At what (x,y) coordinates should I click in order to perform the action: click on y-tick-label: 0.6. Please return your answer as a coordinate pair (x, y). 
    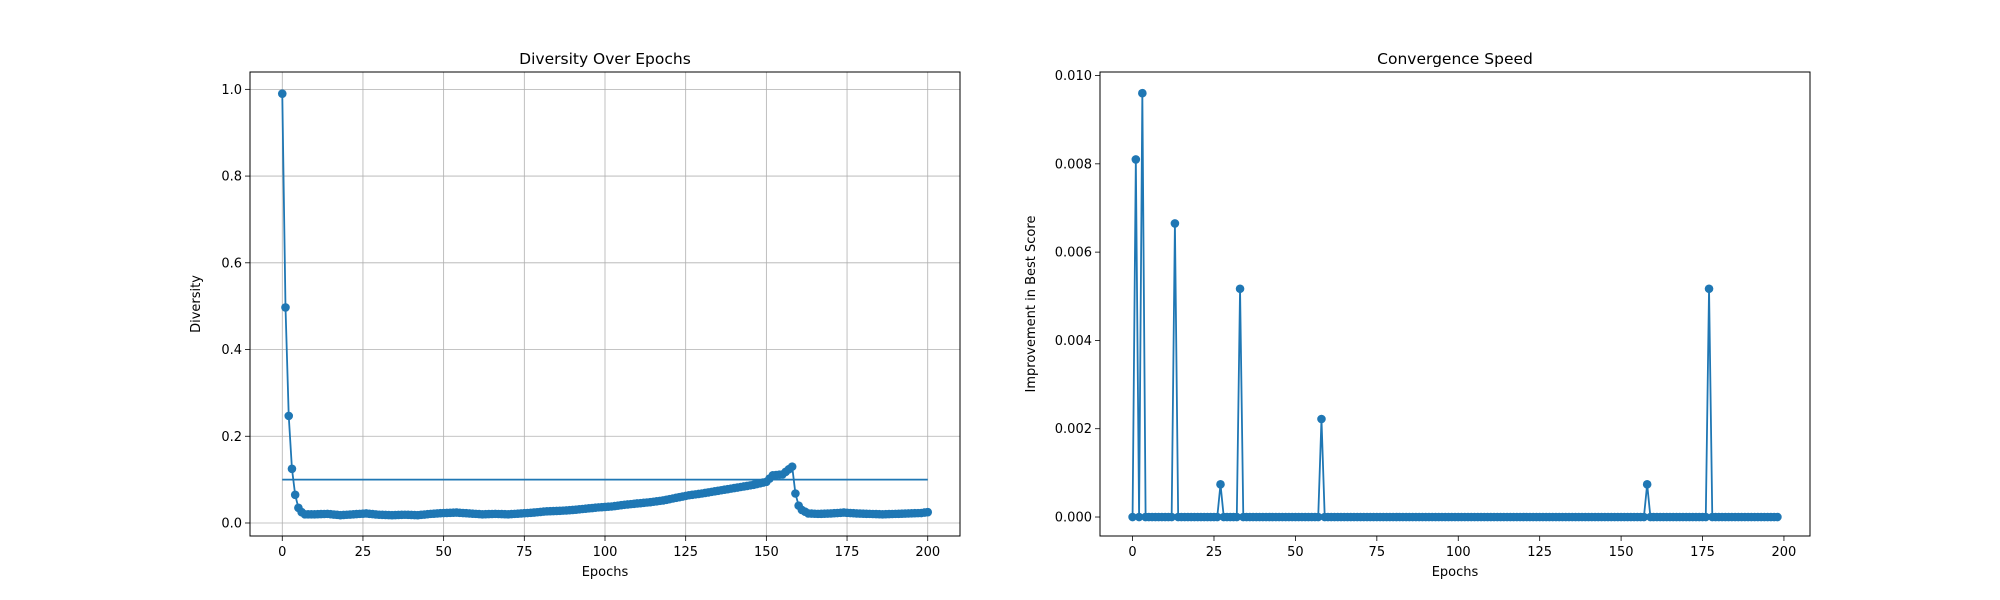
    Looking at the image, I should click on (231, 263).